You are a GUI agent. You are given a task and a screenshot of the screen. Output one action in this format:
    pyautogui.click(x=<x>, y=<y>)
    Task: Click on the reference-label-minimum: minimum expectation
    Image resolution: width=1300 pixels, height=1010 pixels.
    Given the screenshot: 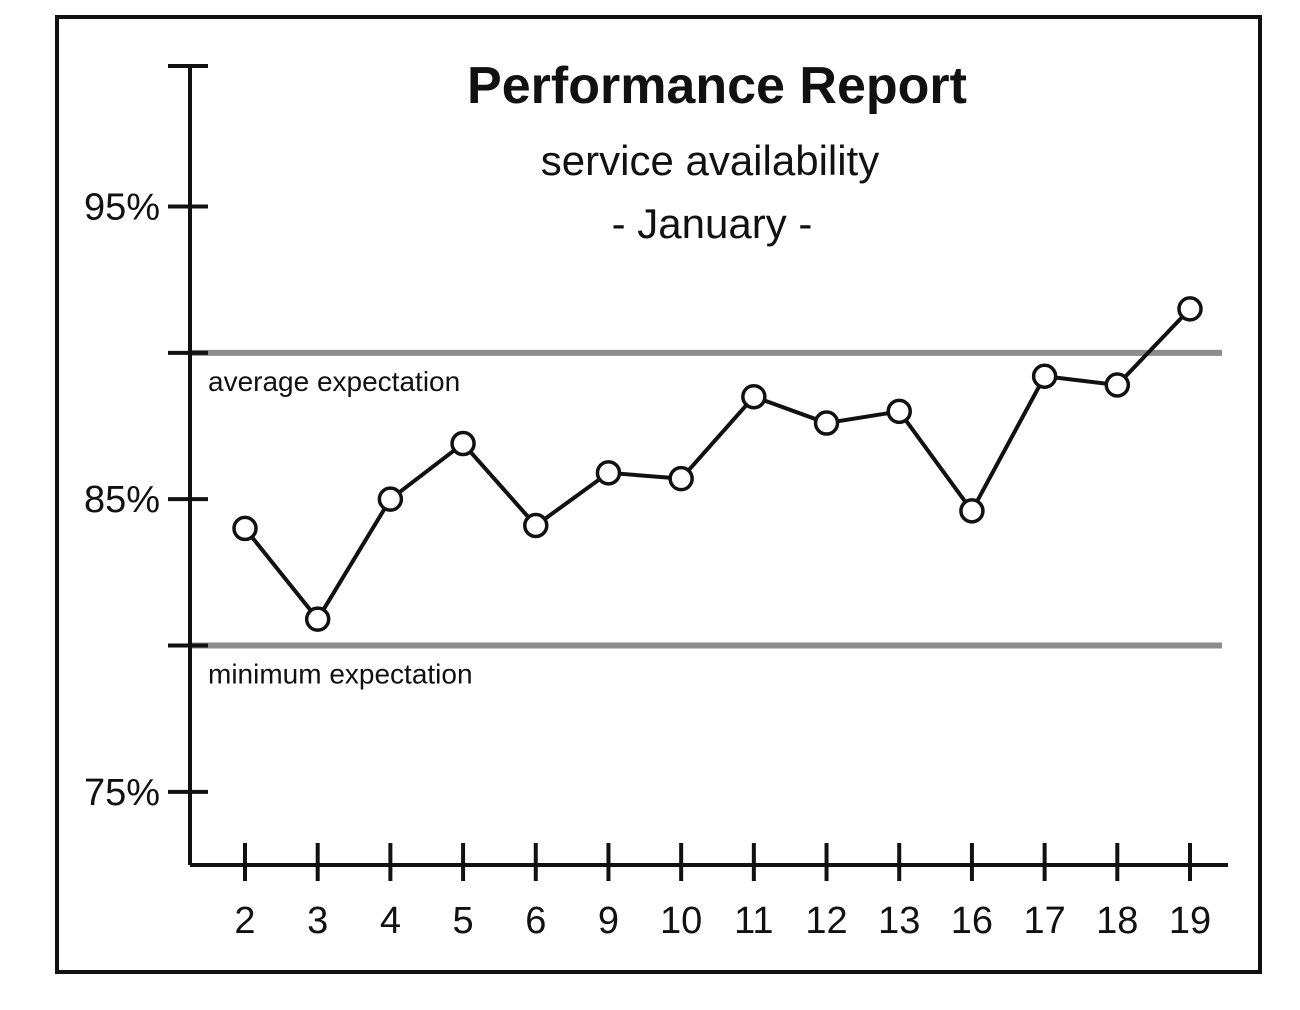 What is the action you would take?
    pyautogui.click(x=340, y=673)
    